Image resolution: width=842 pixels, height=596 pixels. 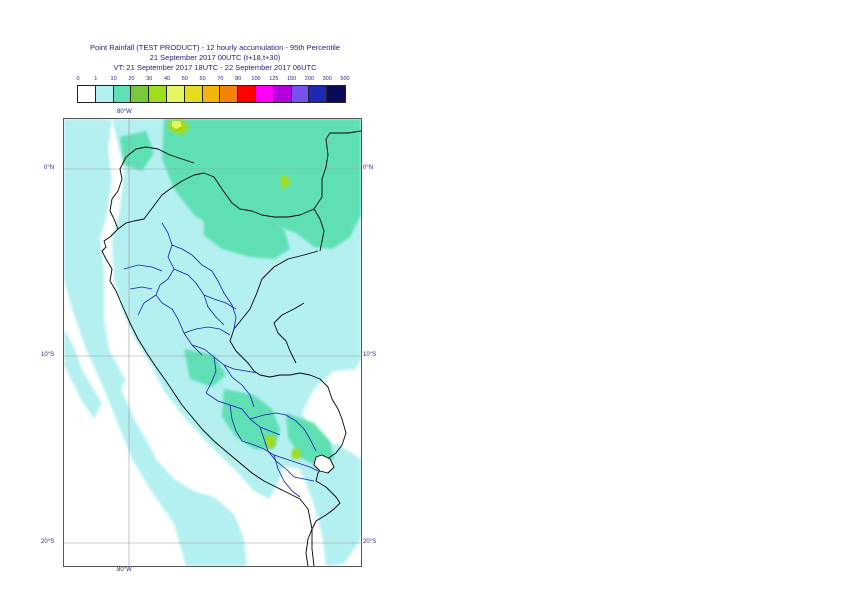 I want to click on legend-label: 500, so click(x=345, y=79).